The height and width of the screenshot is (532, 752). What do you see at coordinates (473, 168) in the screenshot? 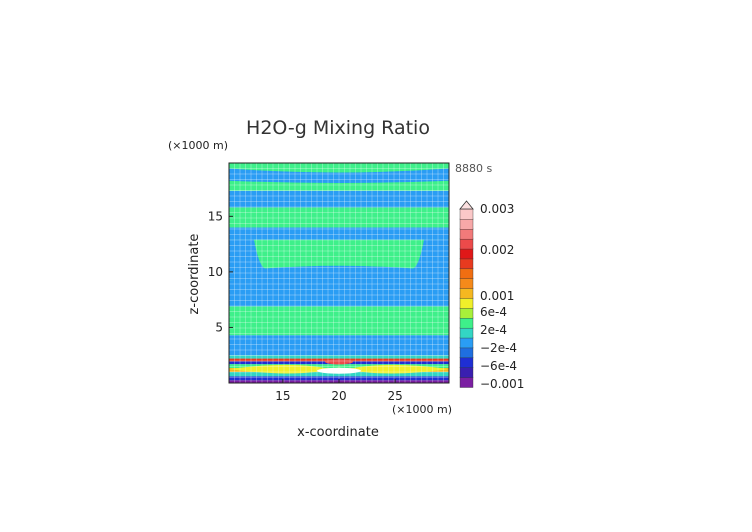
I see `time-label: 8880 s` at bounding box center [473, 168].